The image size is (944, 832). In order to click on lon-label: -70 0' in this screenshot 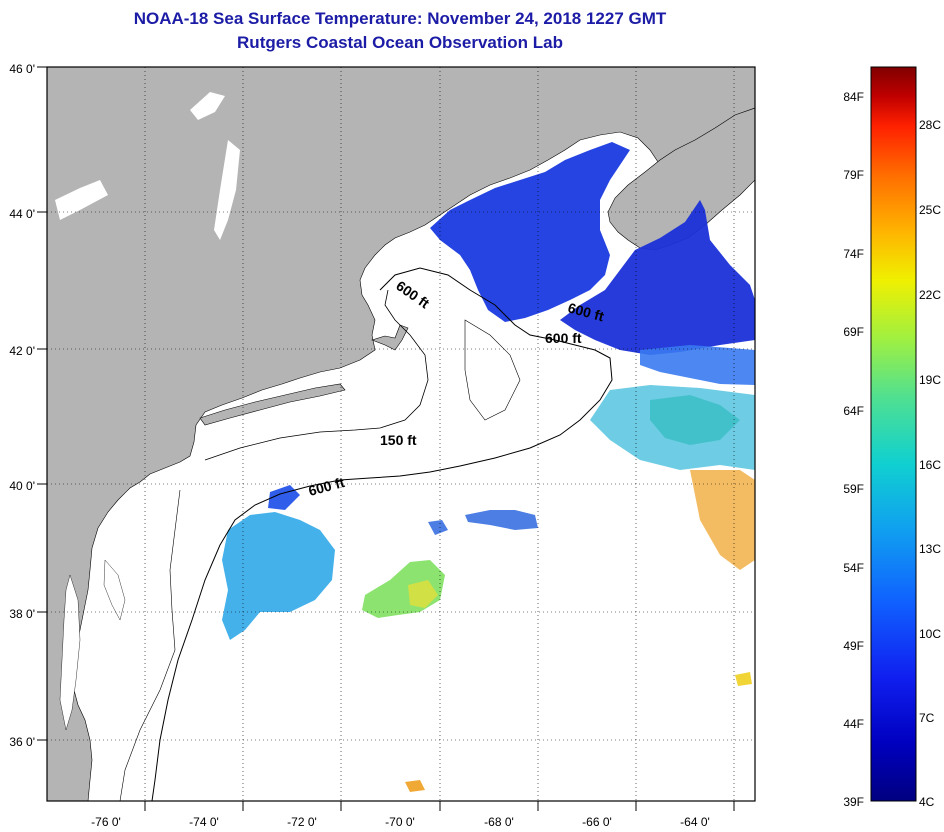, I will do `click(400, 822)`.